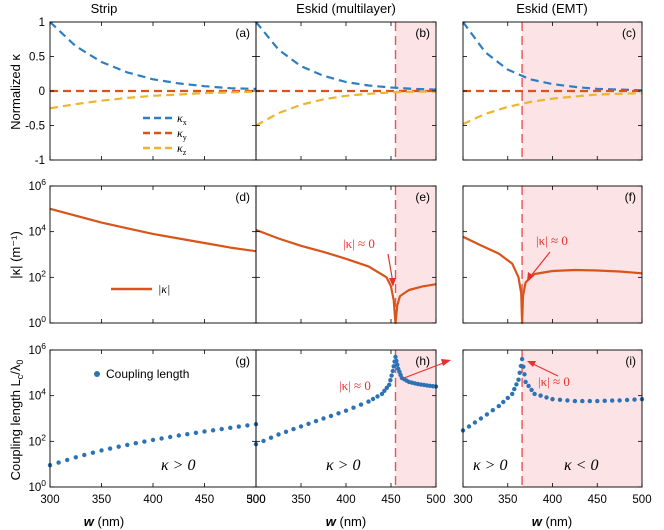 The width and height of the screenshot is (664, 530). Describe the element at coordinates (178, 465) in the screenshot. I see `note-kappa-pos-g: κ > 0` at that location.